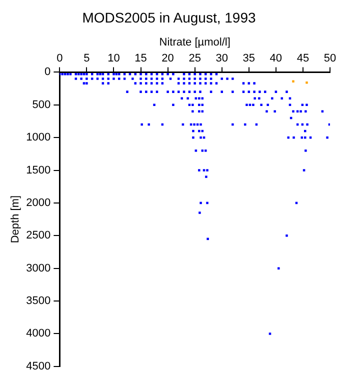 The height and width of the screenshot is (384, 348). What do you see at coordinates (330, 58) in the screenshot?
I see `x-tick-label: 50` at bounding box center [330, 58].